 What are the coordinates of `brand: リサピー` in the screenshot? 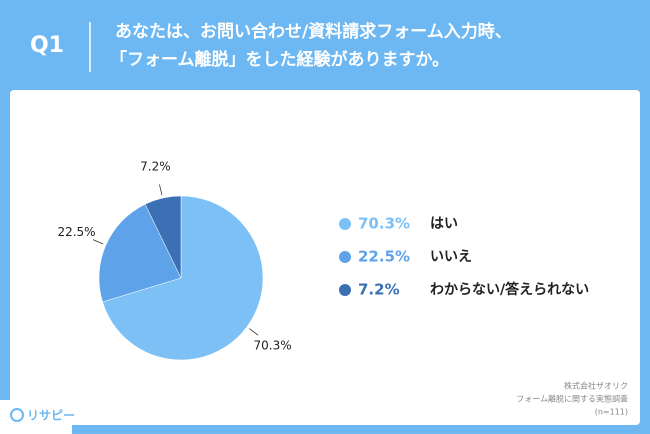 It's located at (51, 416).